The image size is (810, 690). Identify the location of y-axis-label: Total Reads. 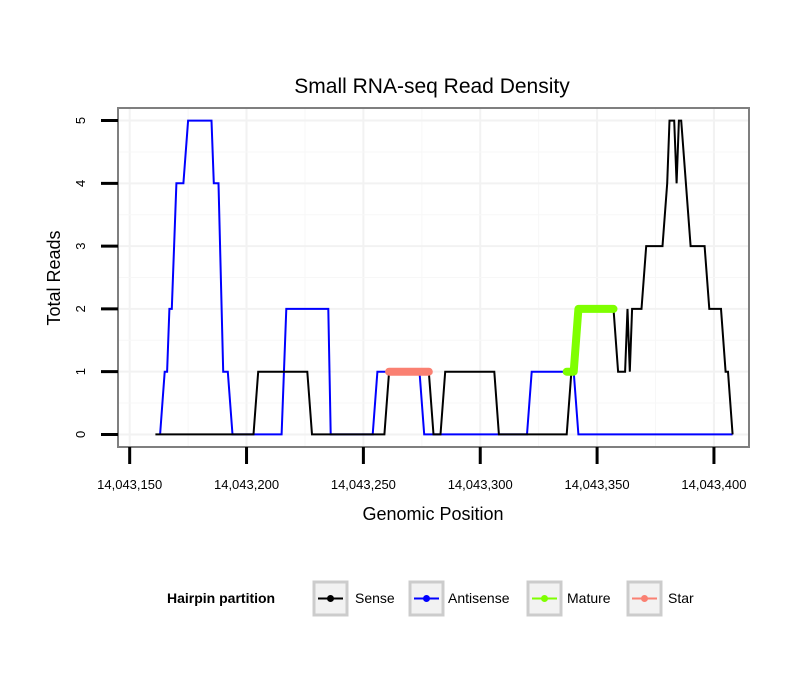
(54, 277).